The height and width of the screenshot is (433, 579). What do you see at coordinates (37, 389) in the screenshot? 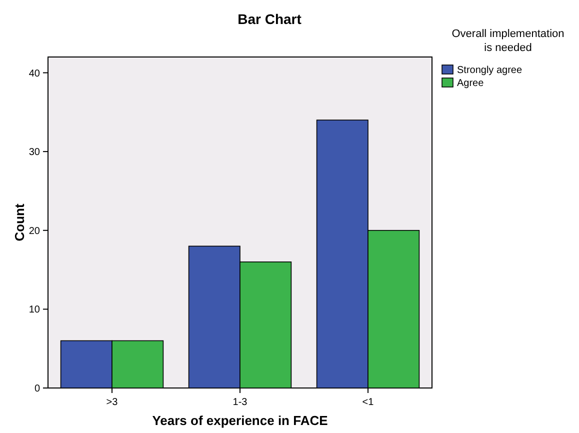
I see `y-tick-label: 0` at bounding box center [37, 389].